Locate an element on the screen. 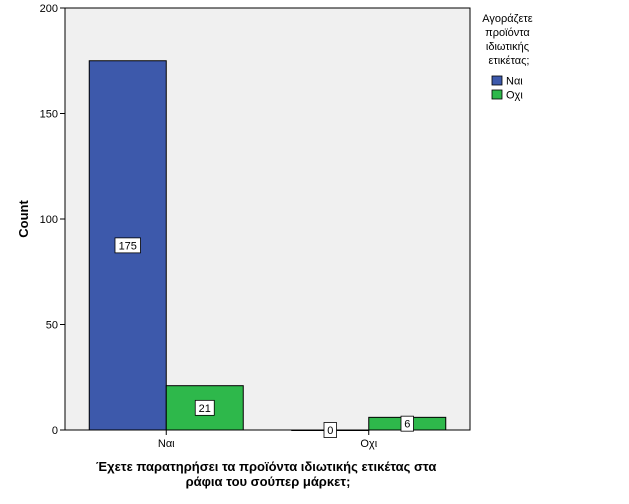 The height and width of the screenshot is (504, 629). y-tick-label: 200 is located at coordinates (49, 9).